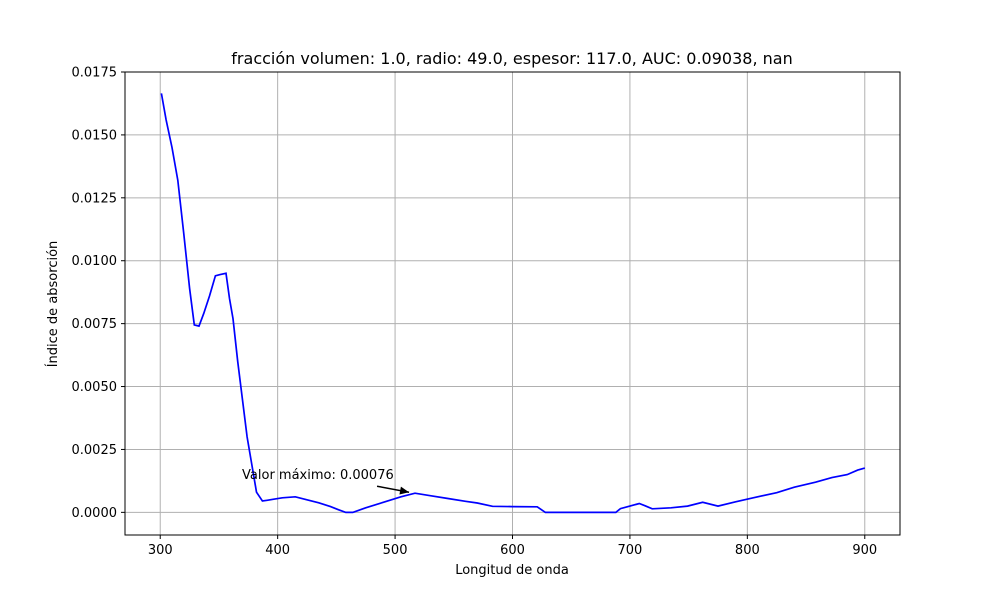 The image size is (1000, 600). Describe the element at coordinates (95, 198) in the screenshot. I see `y-tick-label: 0.0125` at that location.